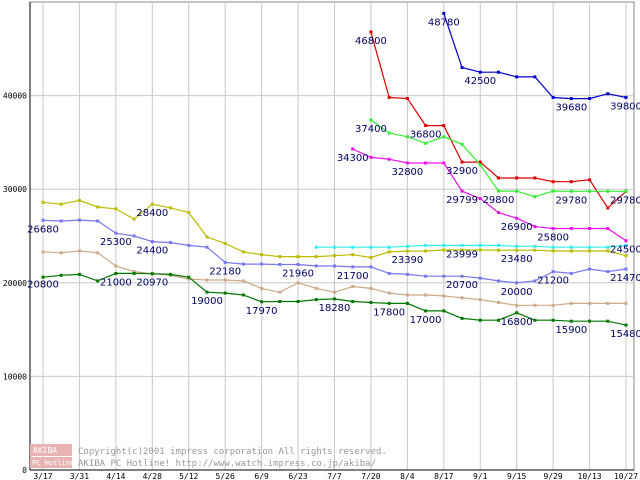  What do you see at coordinates (42, 476) in the screenshot?
I see `x-tick-label: 3/17` at bounding box center [42, 476].